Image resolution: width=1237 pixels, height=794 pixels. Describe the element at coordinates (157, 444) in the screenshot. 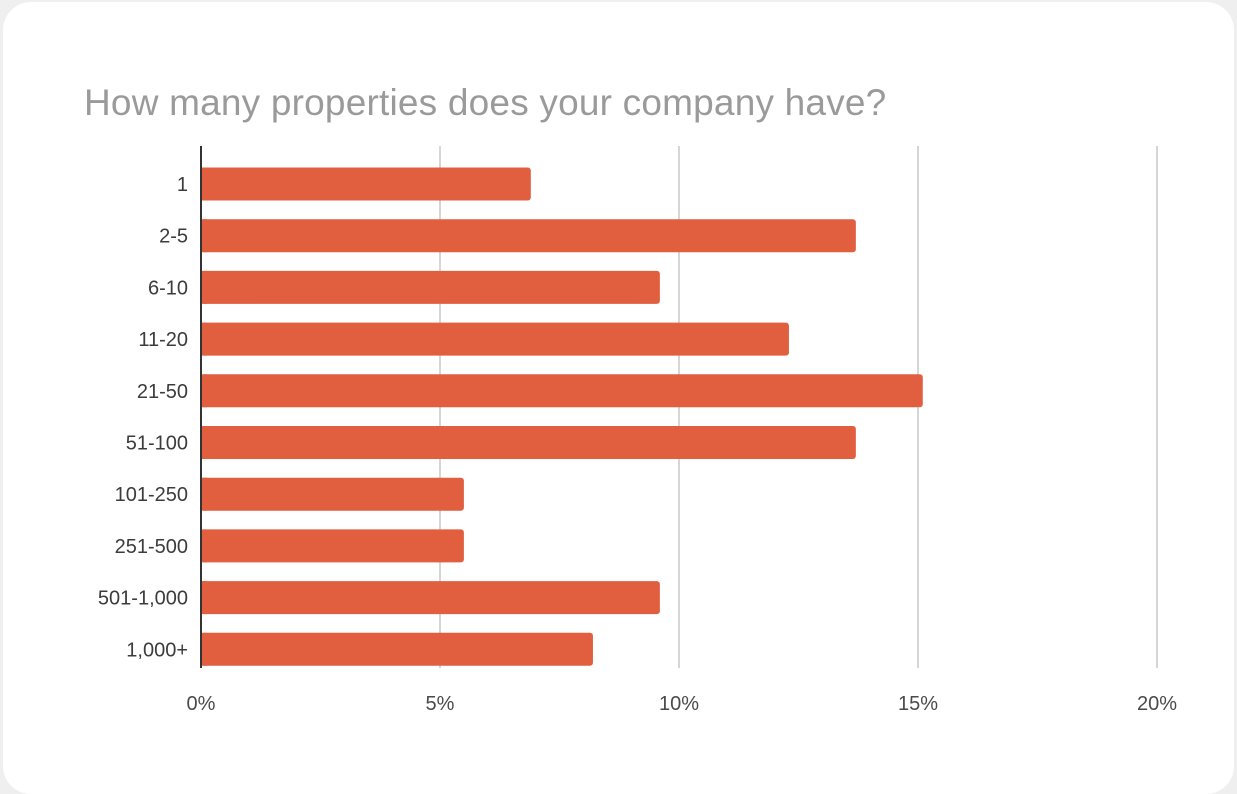

I see `y-tick-label-5: 51-100` at that location.